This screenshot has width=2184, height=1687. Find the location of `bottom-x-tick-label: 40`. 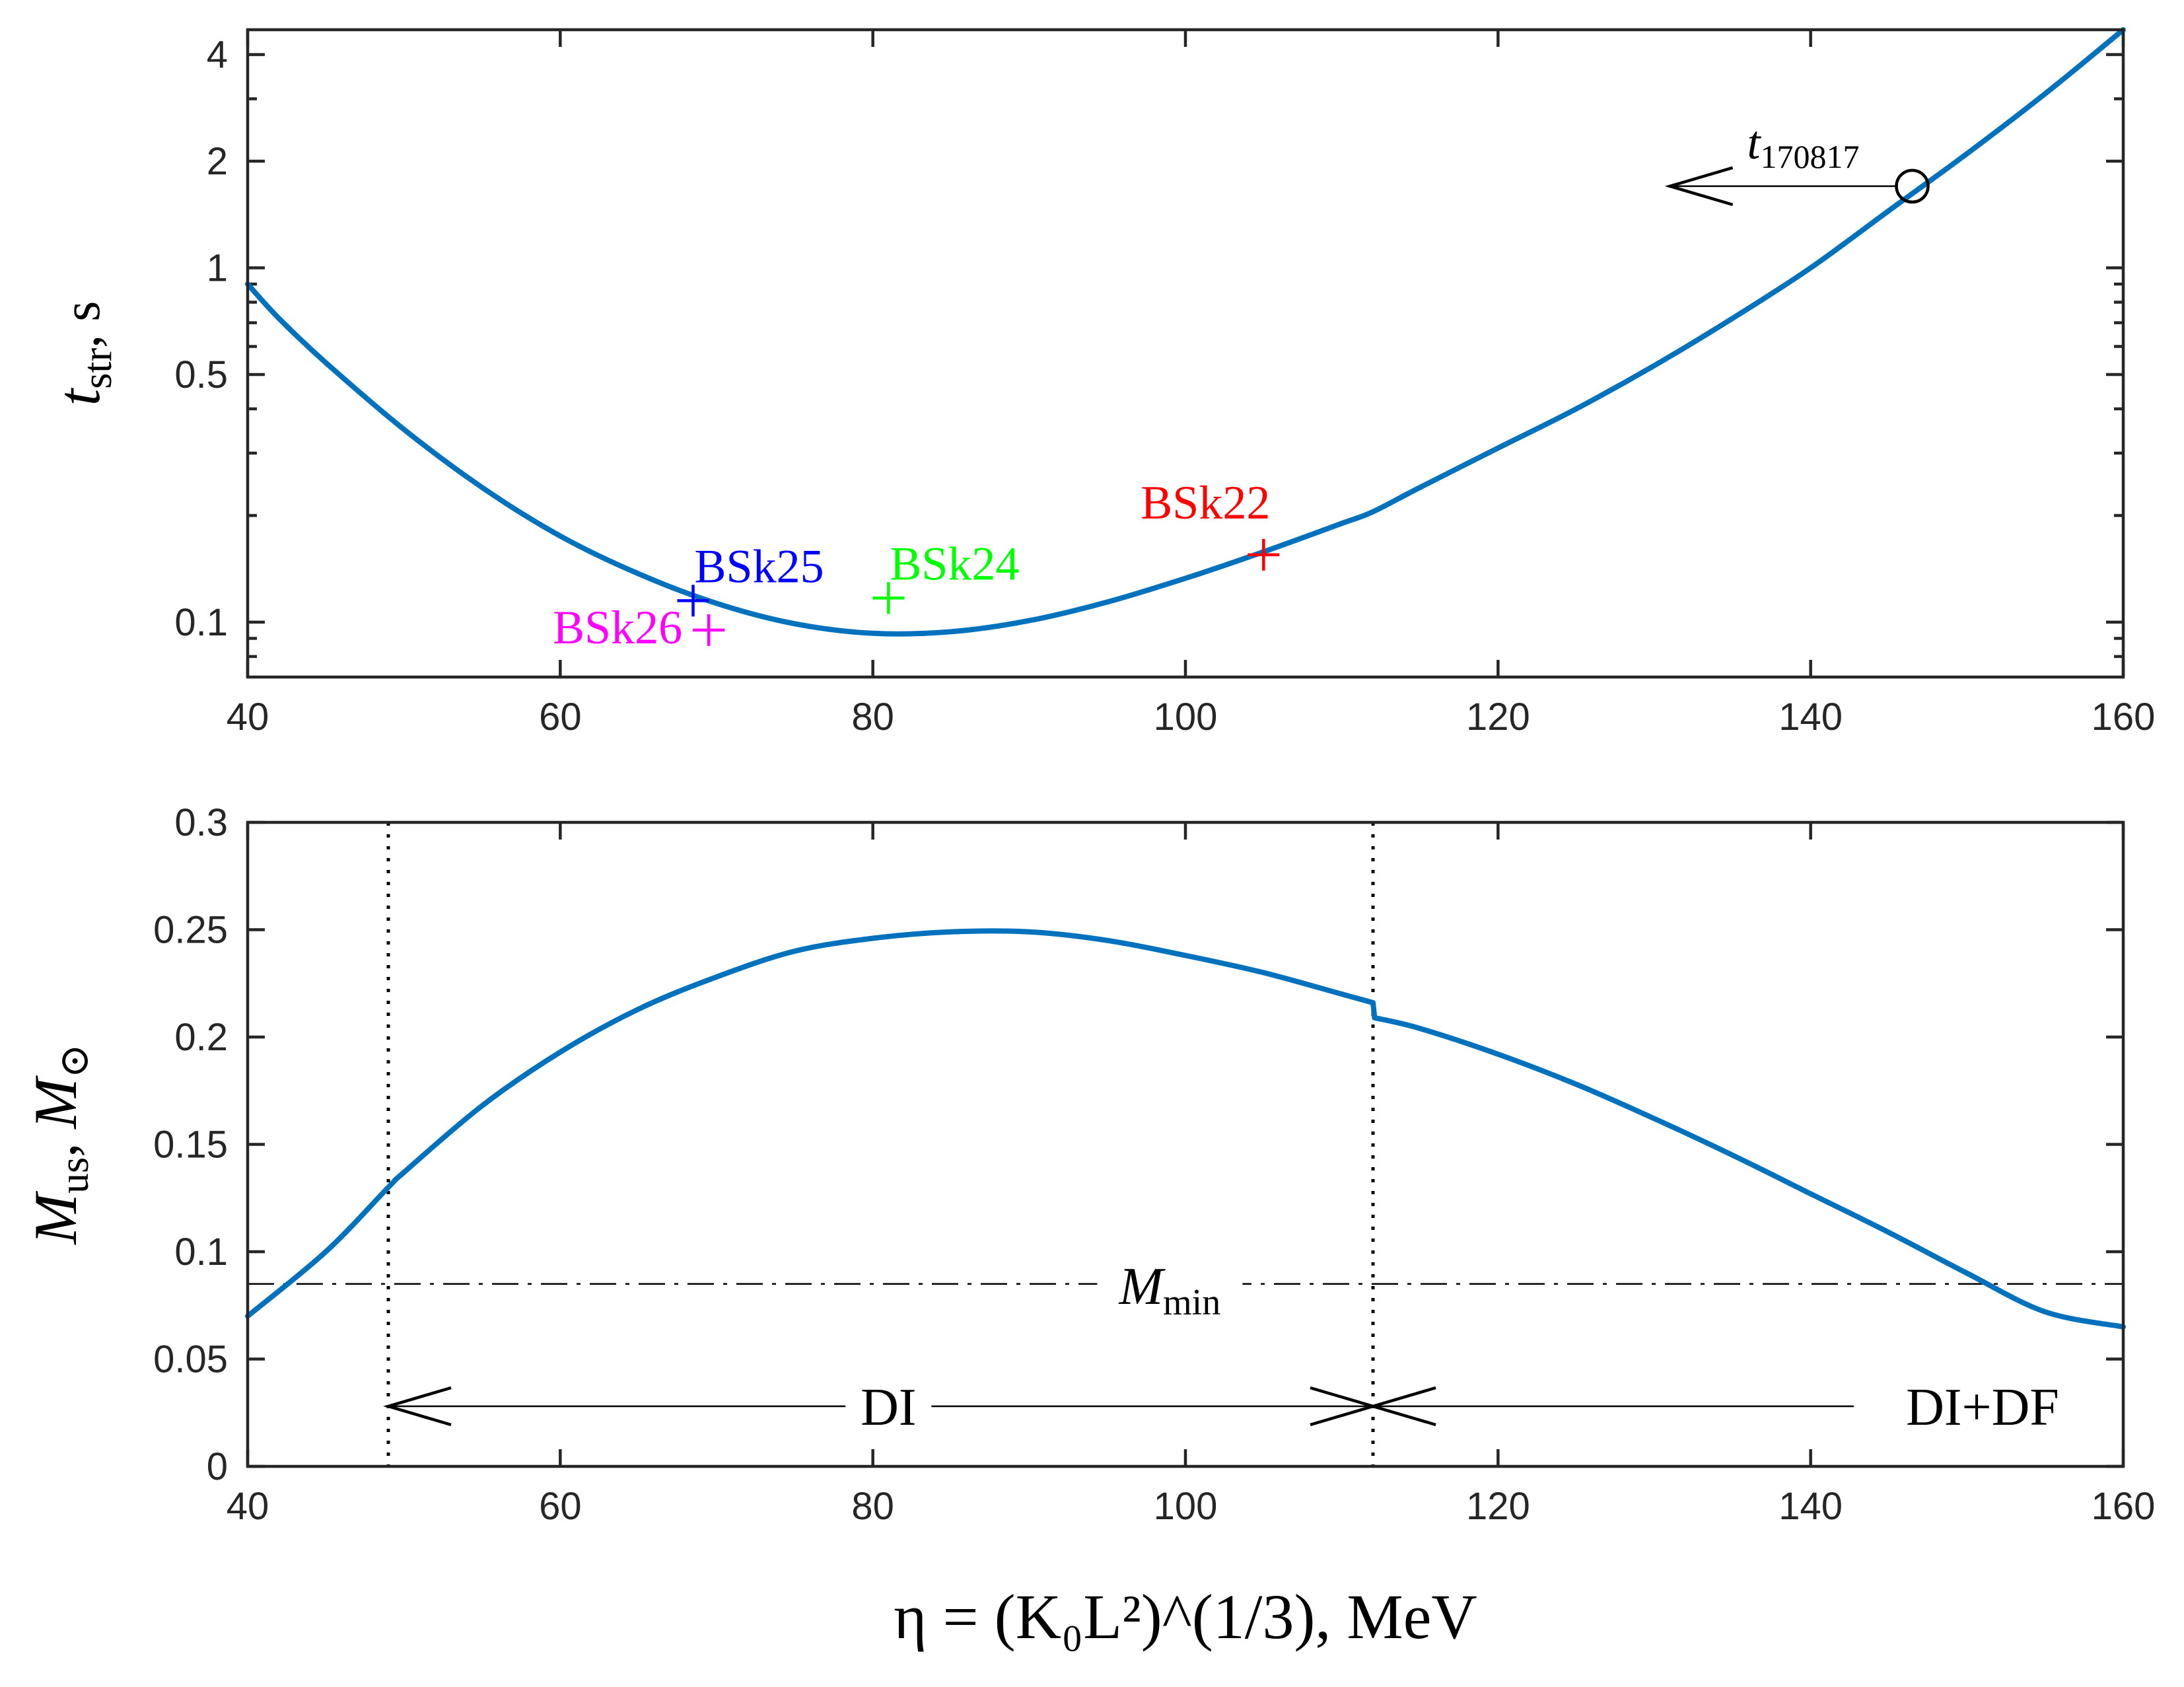

bottom-x-tick-label: 40 is located at coordinates (248, 1506).